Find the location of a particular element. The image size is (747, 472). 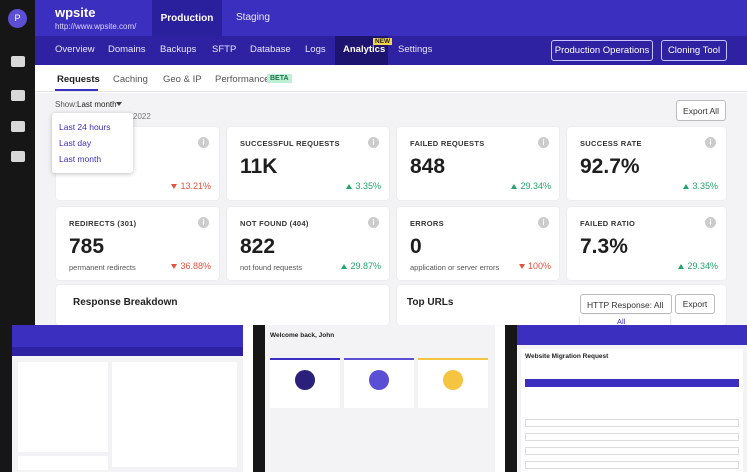

stat-label: FAILED RATIO is located at coordinates (608, 223).